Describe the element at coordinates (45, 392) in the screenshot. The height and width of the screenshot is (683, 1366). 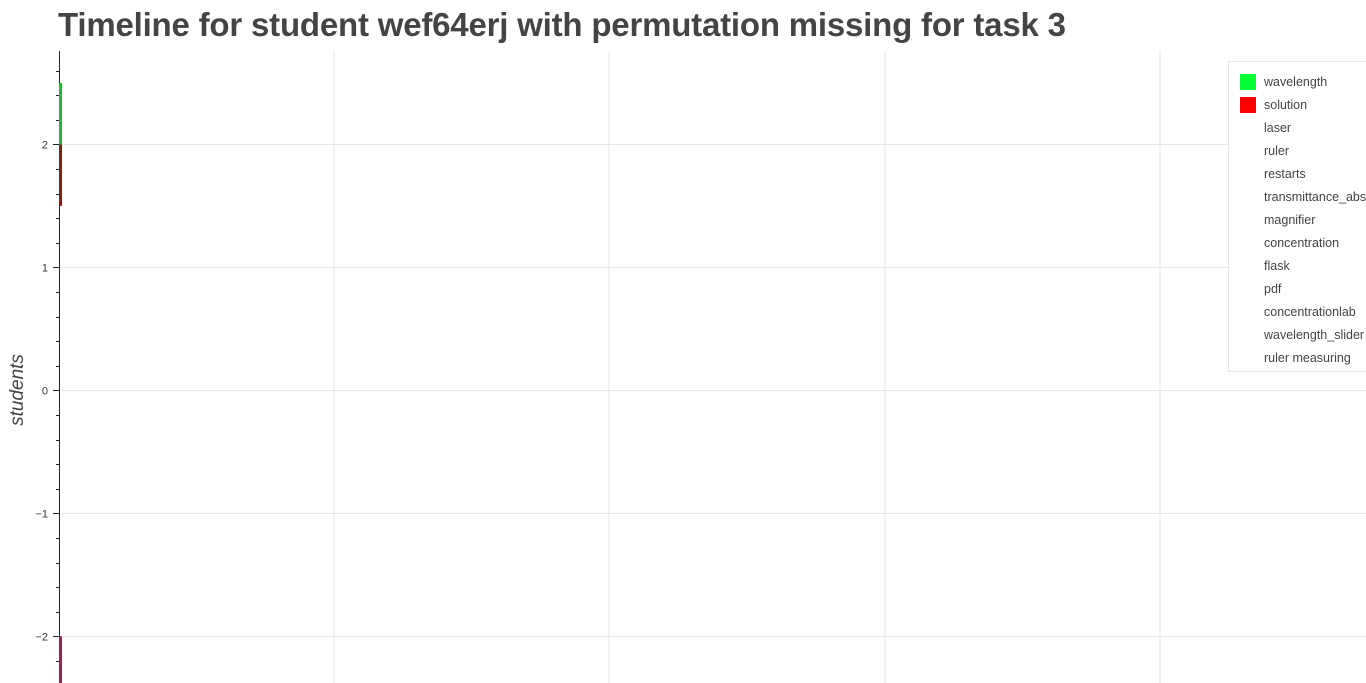
I see `y-tick-label: 0` at that location.